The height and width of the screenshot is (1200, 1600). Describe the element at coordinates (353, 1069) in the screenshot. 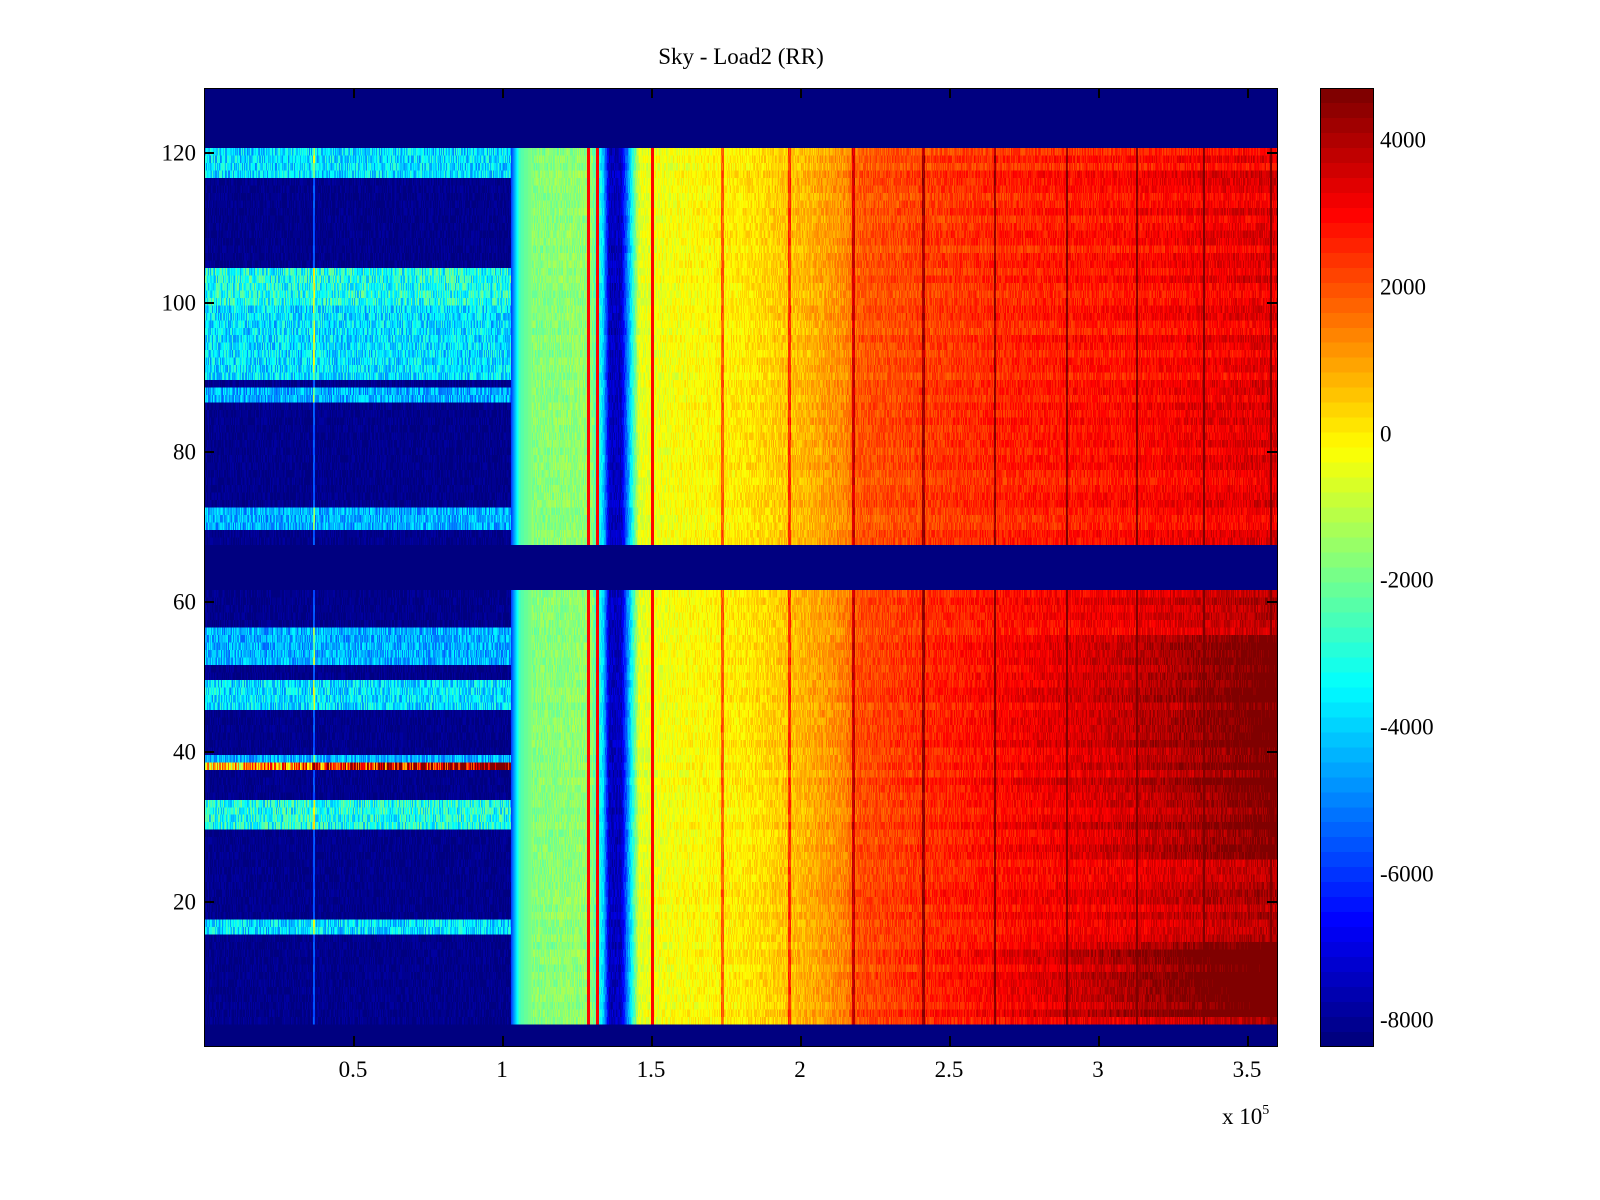

I see `x-tick-label: 0.5` at that location.